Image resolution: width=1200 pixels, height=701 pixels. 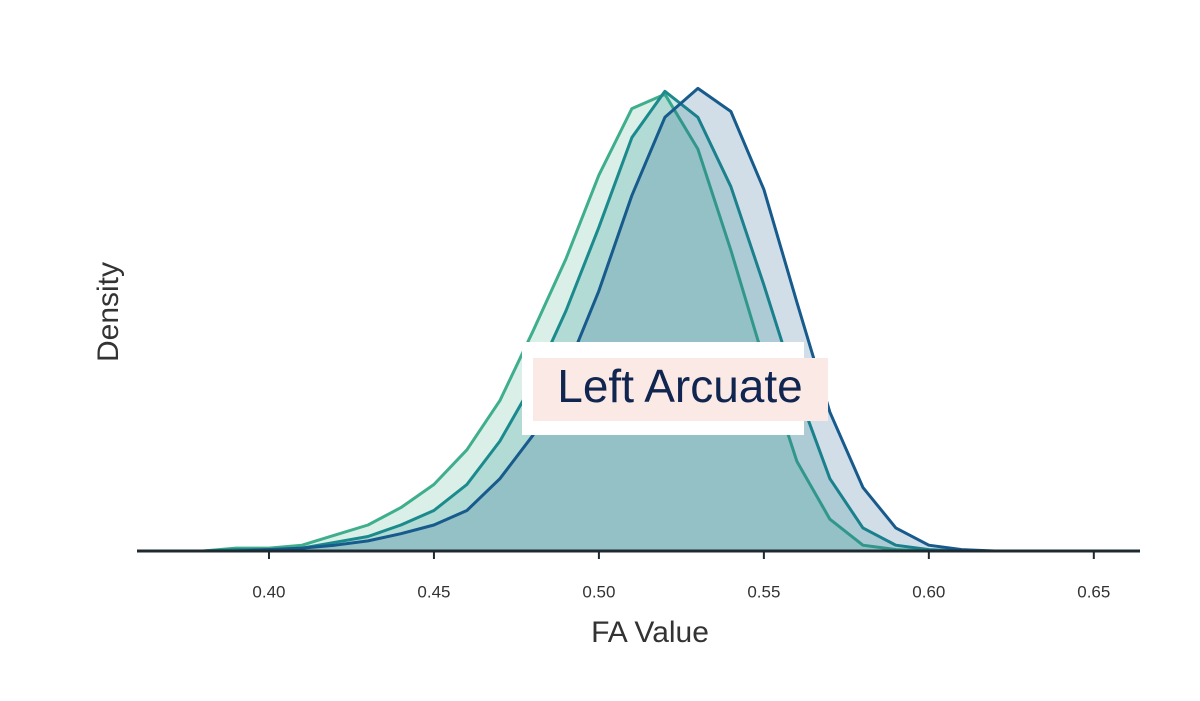 I want to click on x-tick-label: 0.45, so click(x=433, y=591).